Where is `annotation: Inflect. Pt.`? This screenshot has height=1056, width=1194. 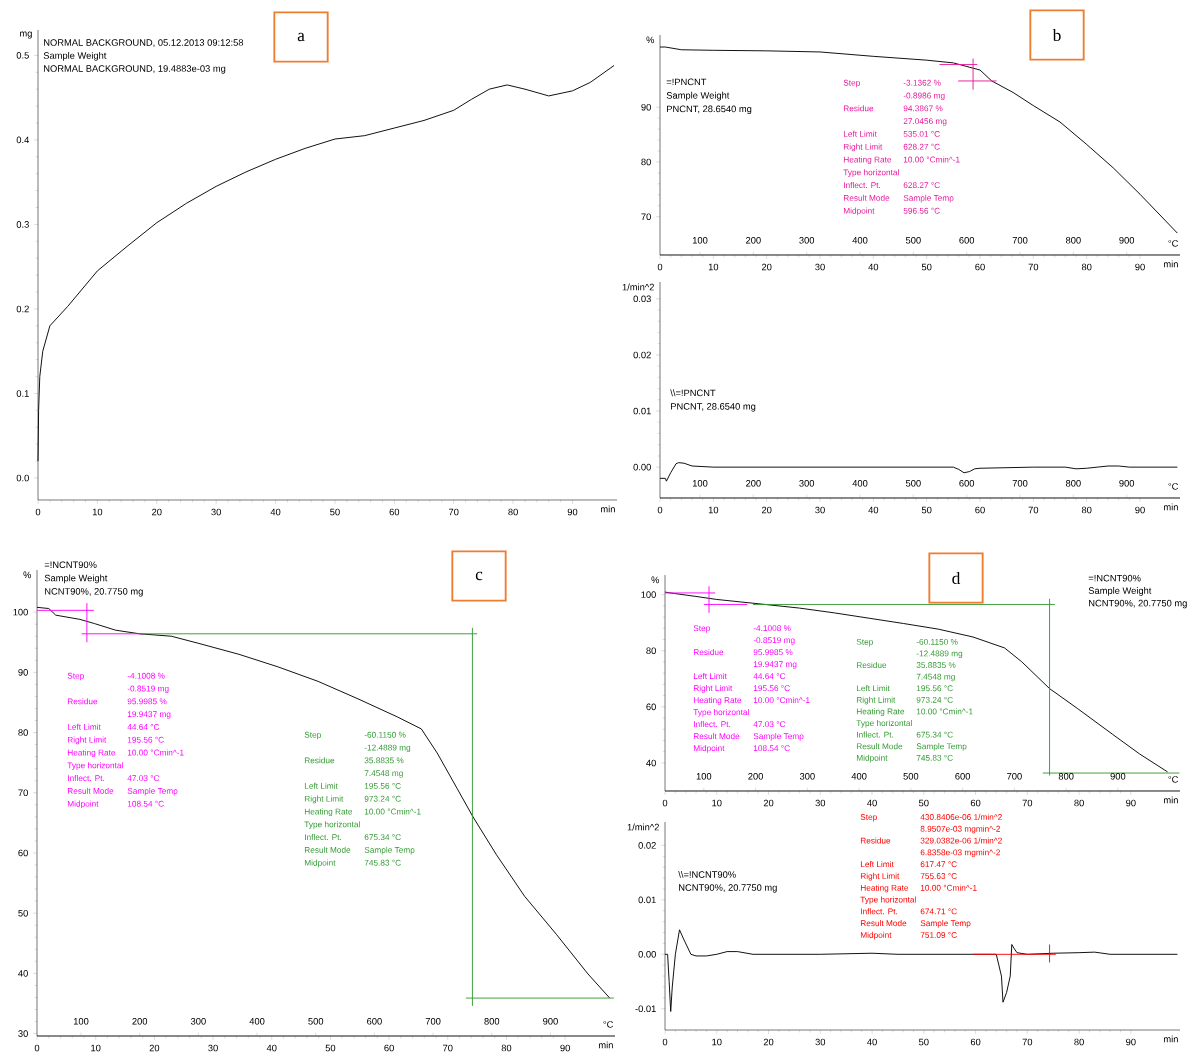
annotation: Inflect. Pt. is located at coordinates (862, 185).